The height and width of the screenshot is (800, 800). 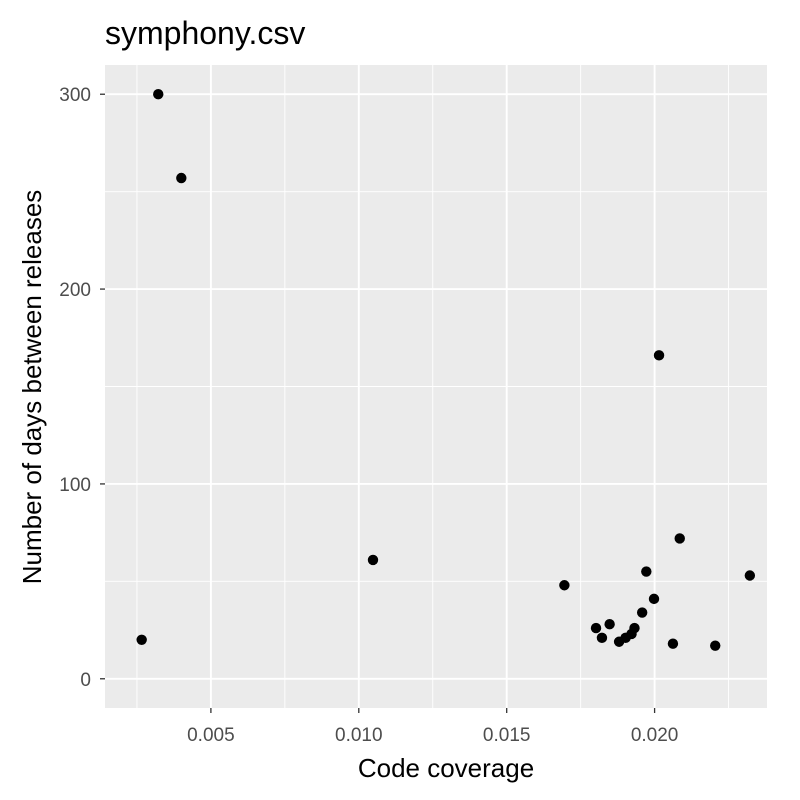 What do you see at coordinates (82, 388) in the screenshot?
I see `y-axis: 0 100 200 300` at bounding box center [82, 388].